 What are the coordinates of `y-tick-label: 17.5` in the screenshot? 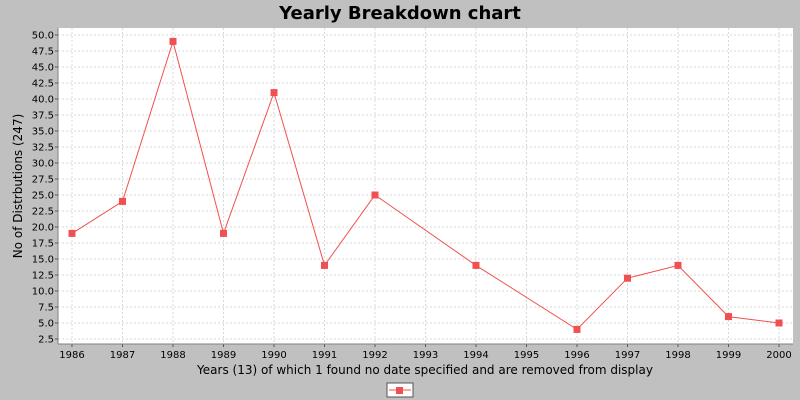 It's located at (43, 244).